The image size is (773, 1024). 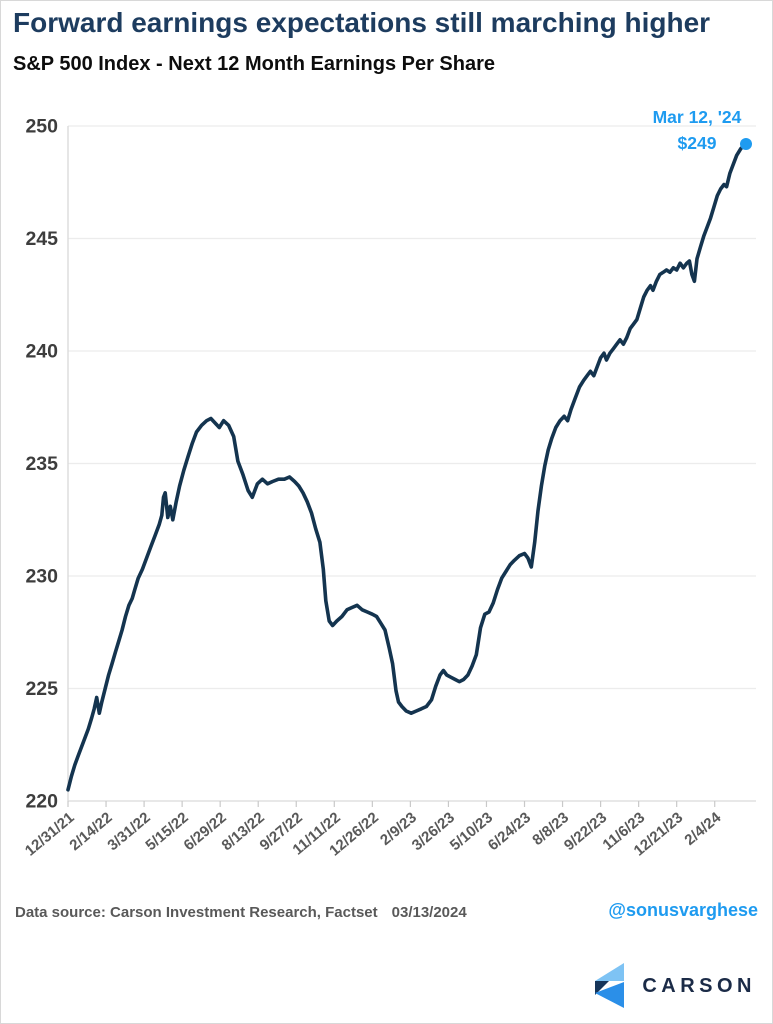 What do you see at coordinates (702, 829) in the screenshot?
I see `x-axis-label: 2/4/24` at bounding box center [702, 829].